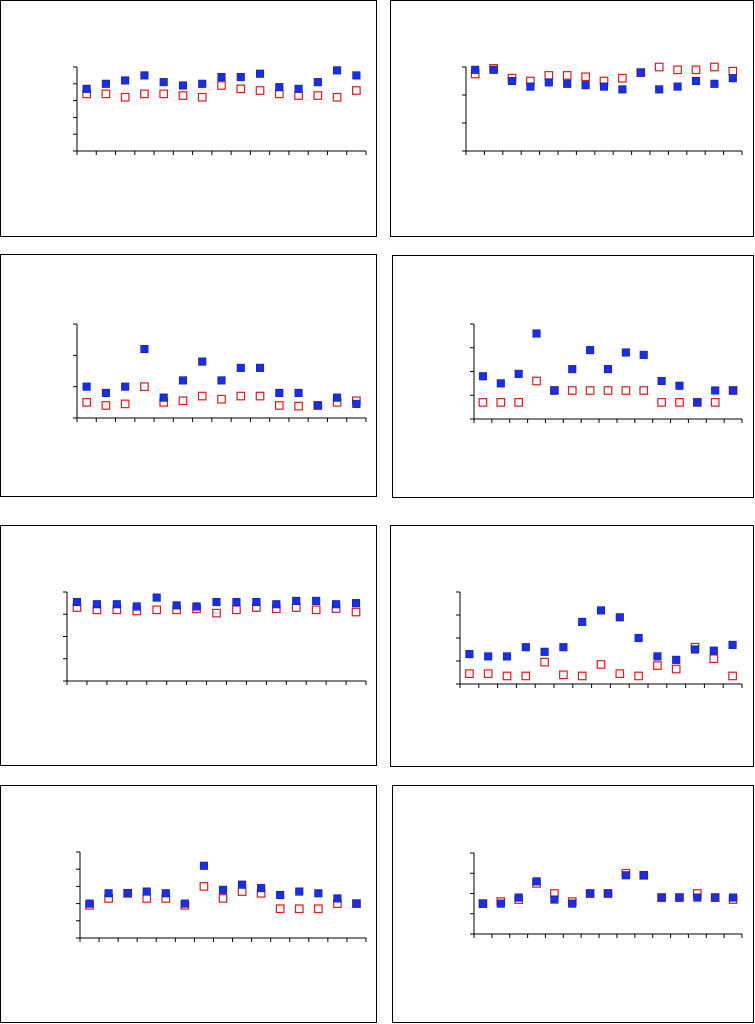 Image resolution: width=755 pixels, height=1024 pixels. Describe the element at coordinates (606, 895) in the screenshot. I see `chart-8-plot` at that location.